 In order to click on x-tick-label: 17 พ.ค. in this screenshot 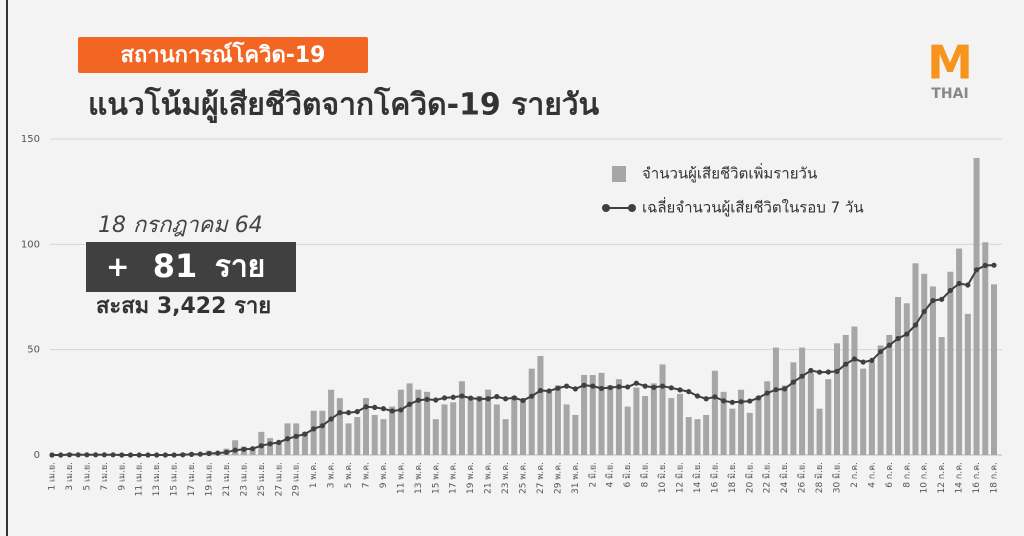, I will do `click(454, 478)`.